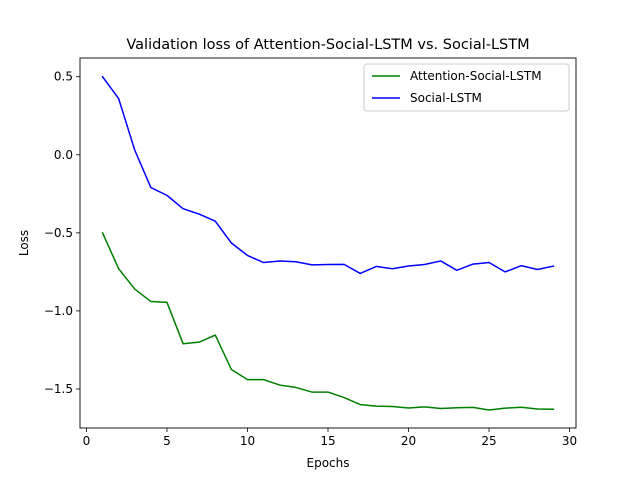 The width and height of the screenshot is (640, 480). What do you see at coordinates (328, 463) in the screenshot?
I see `x-axis-label: Epochs` at bounding box center [328, 463].